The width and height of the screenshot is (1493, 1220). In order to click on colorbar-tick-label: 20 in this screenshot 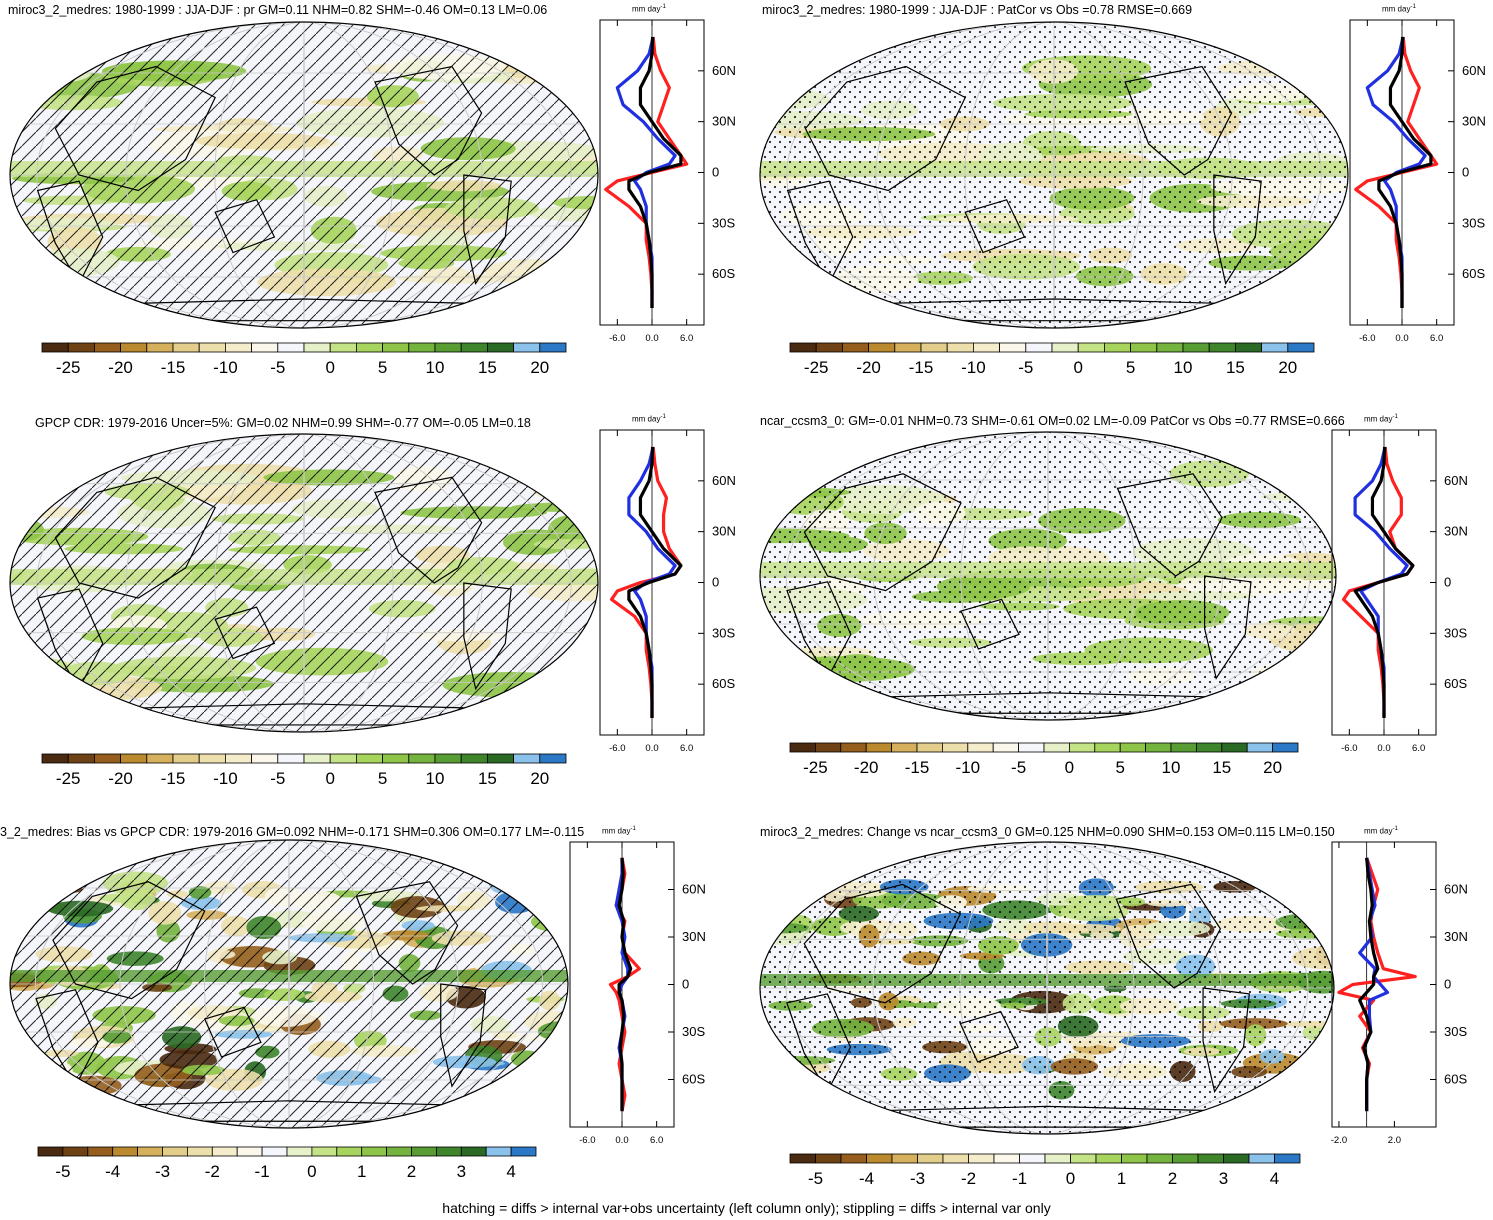, I will do `click(1287, 367)`.